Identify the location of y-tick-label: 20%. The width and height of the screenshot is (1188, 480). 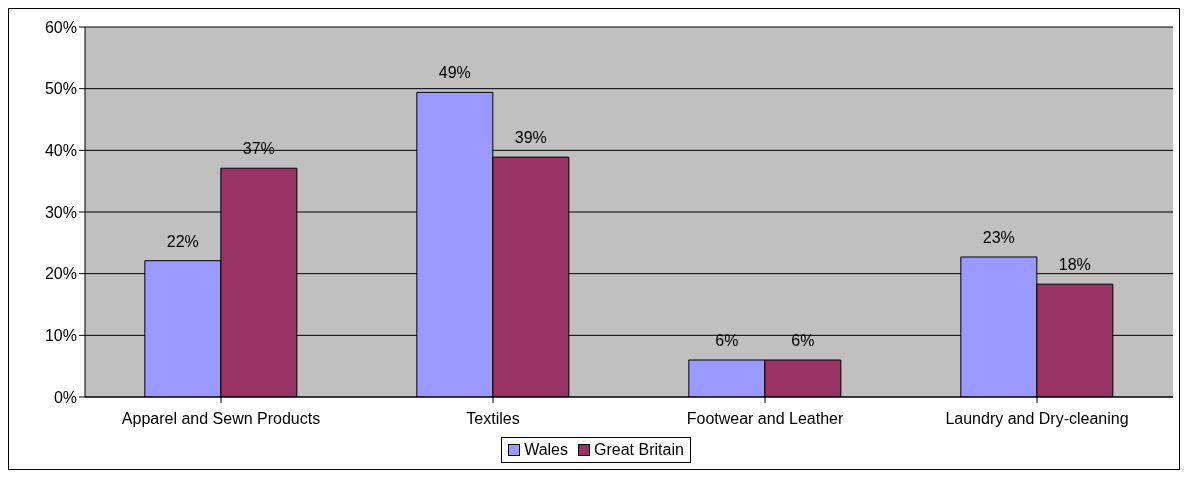
(60, 274).